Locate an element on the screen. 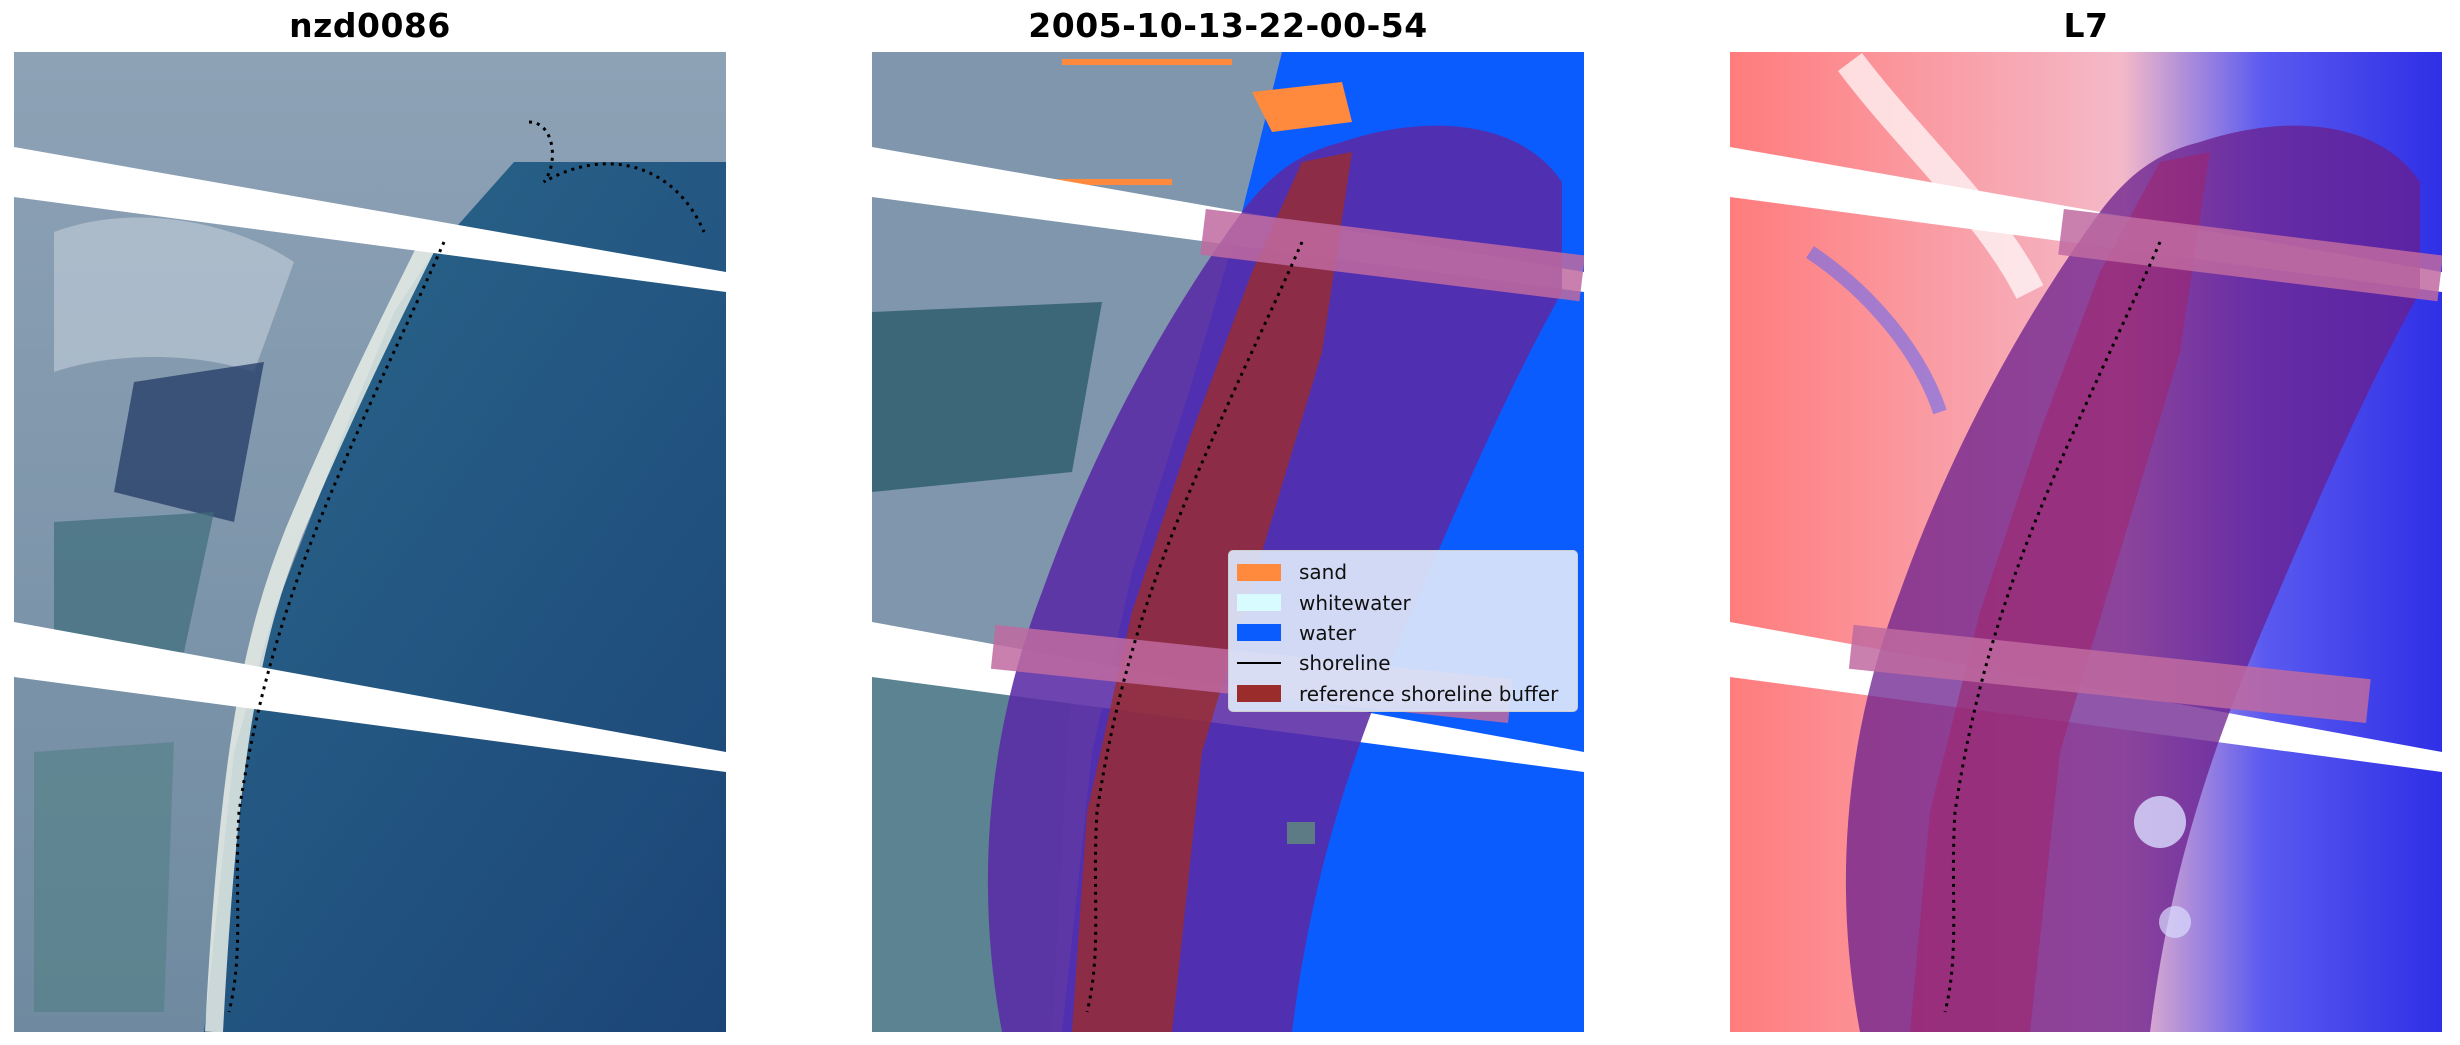  legend-label: water is located at coordinates (1327, 632).